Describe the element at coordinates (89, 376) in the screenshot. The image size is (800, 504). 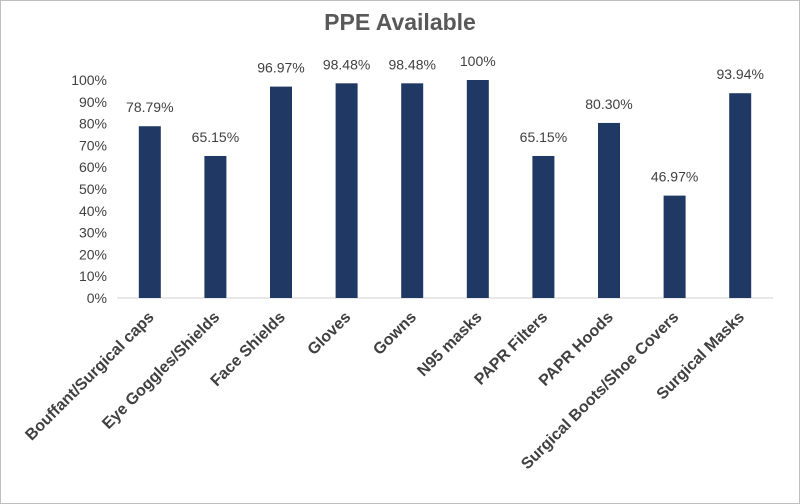
I see `x-tick-label: Bouffant/Surgical caps` at that location.